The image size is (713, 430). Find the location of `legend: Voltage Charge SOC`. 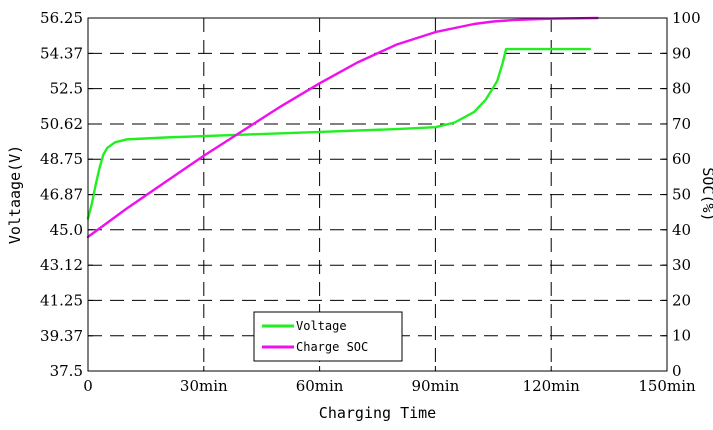

legend: Voltage Charge SOC is located at coordinates (328, 336).